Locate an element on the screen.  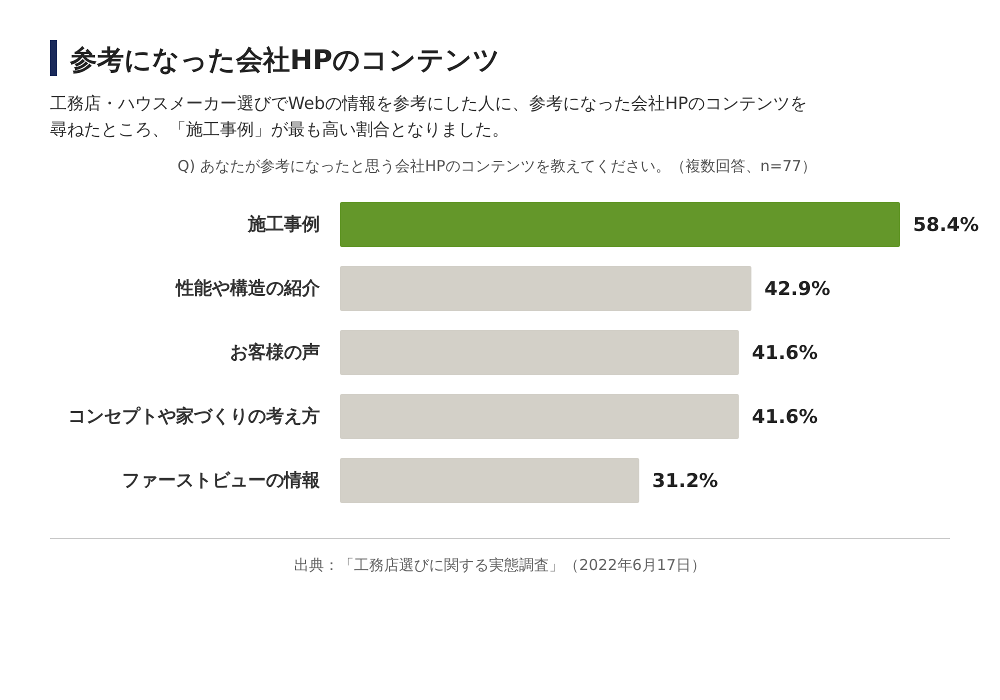
data-label: 58.4% is located at coordinates (946, 225).